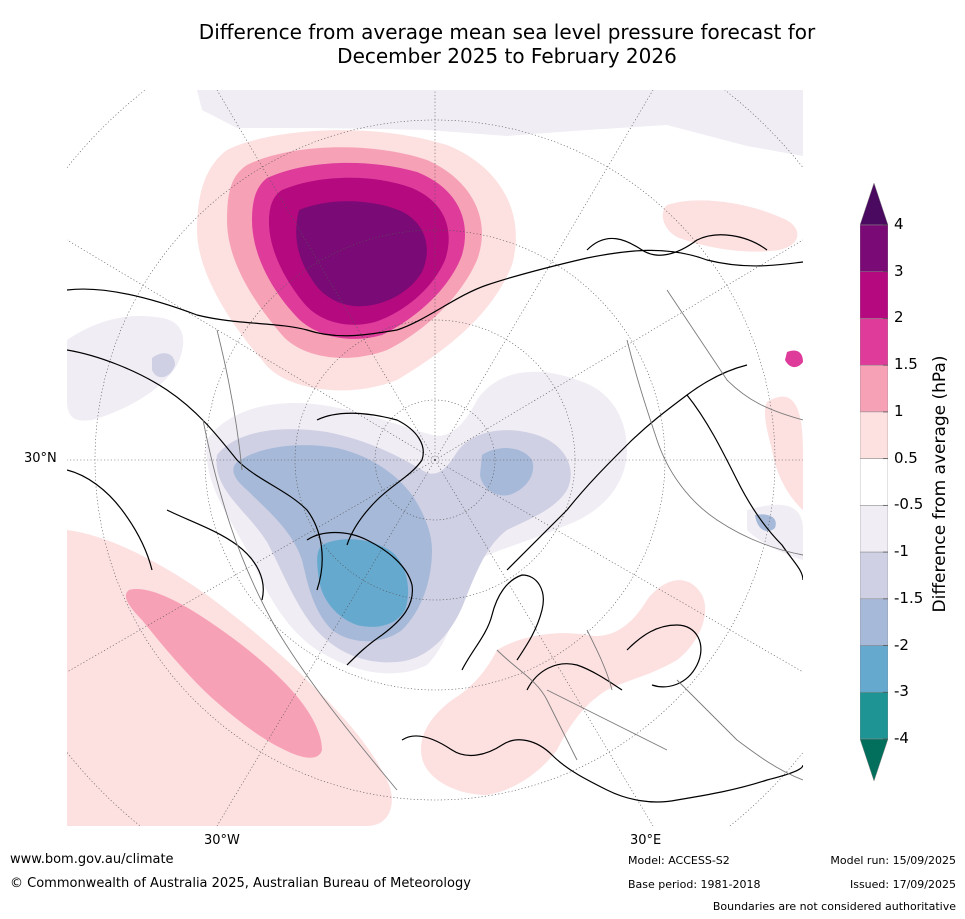  Describe the element at coordinates (901, 551) in the screenshot. I see `colorbar-tick-label: -1` at that location.